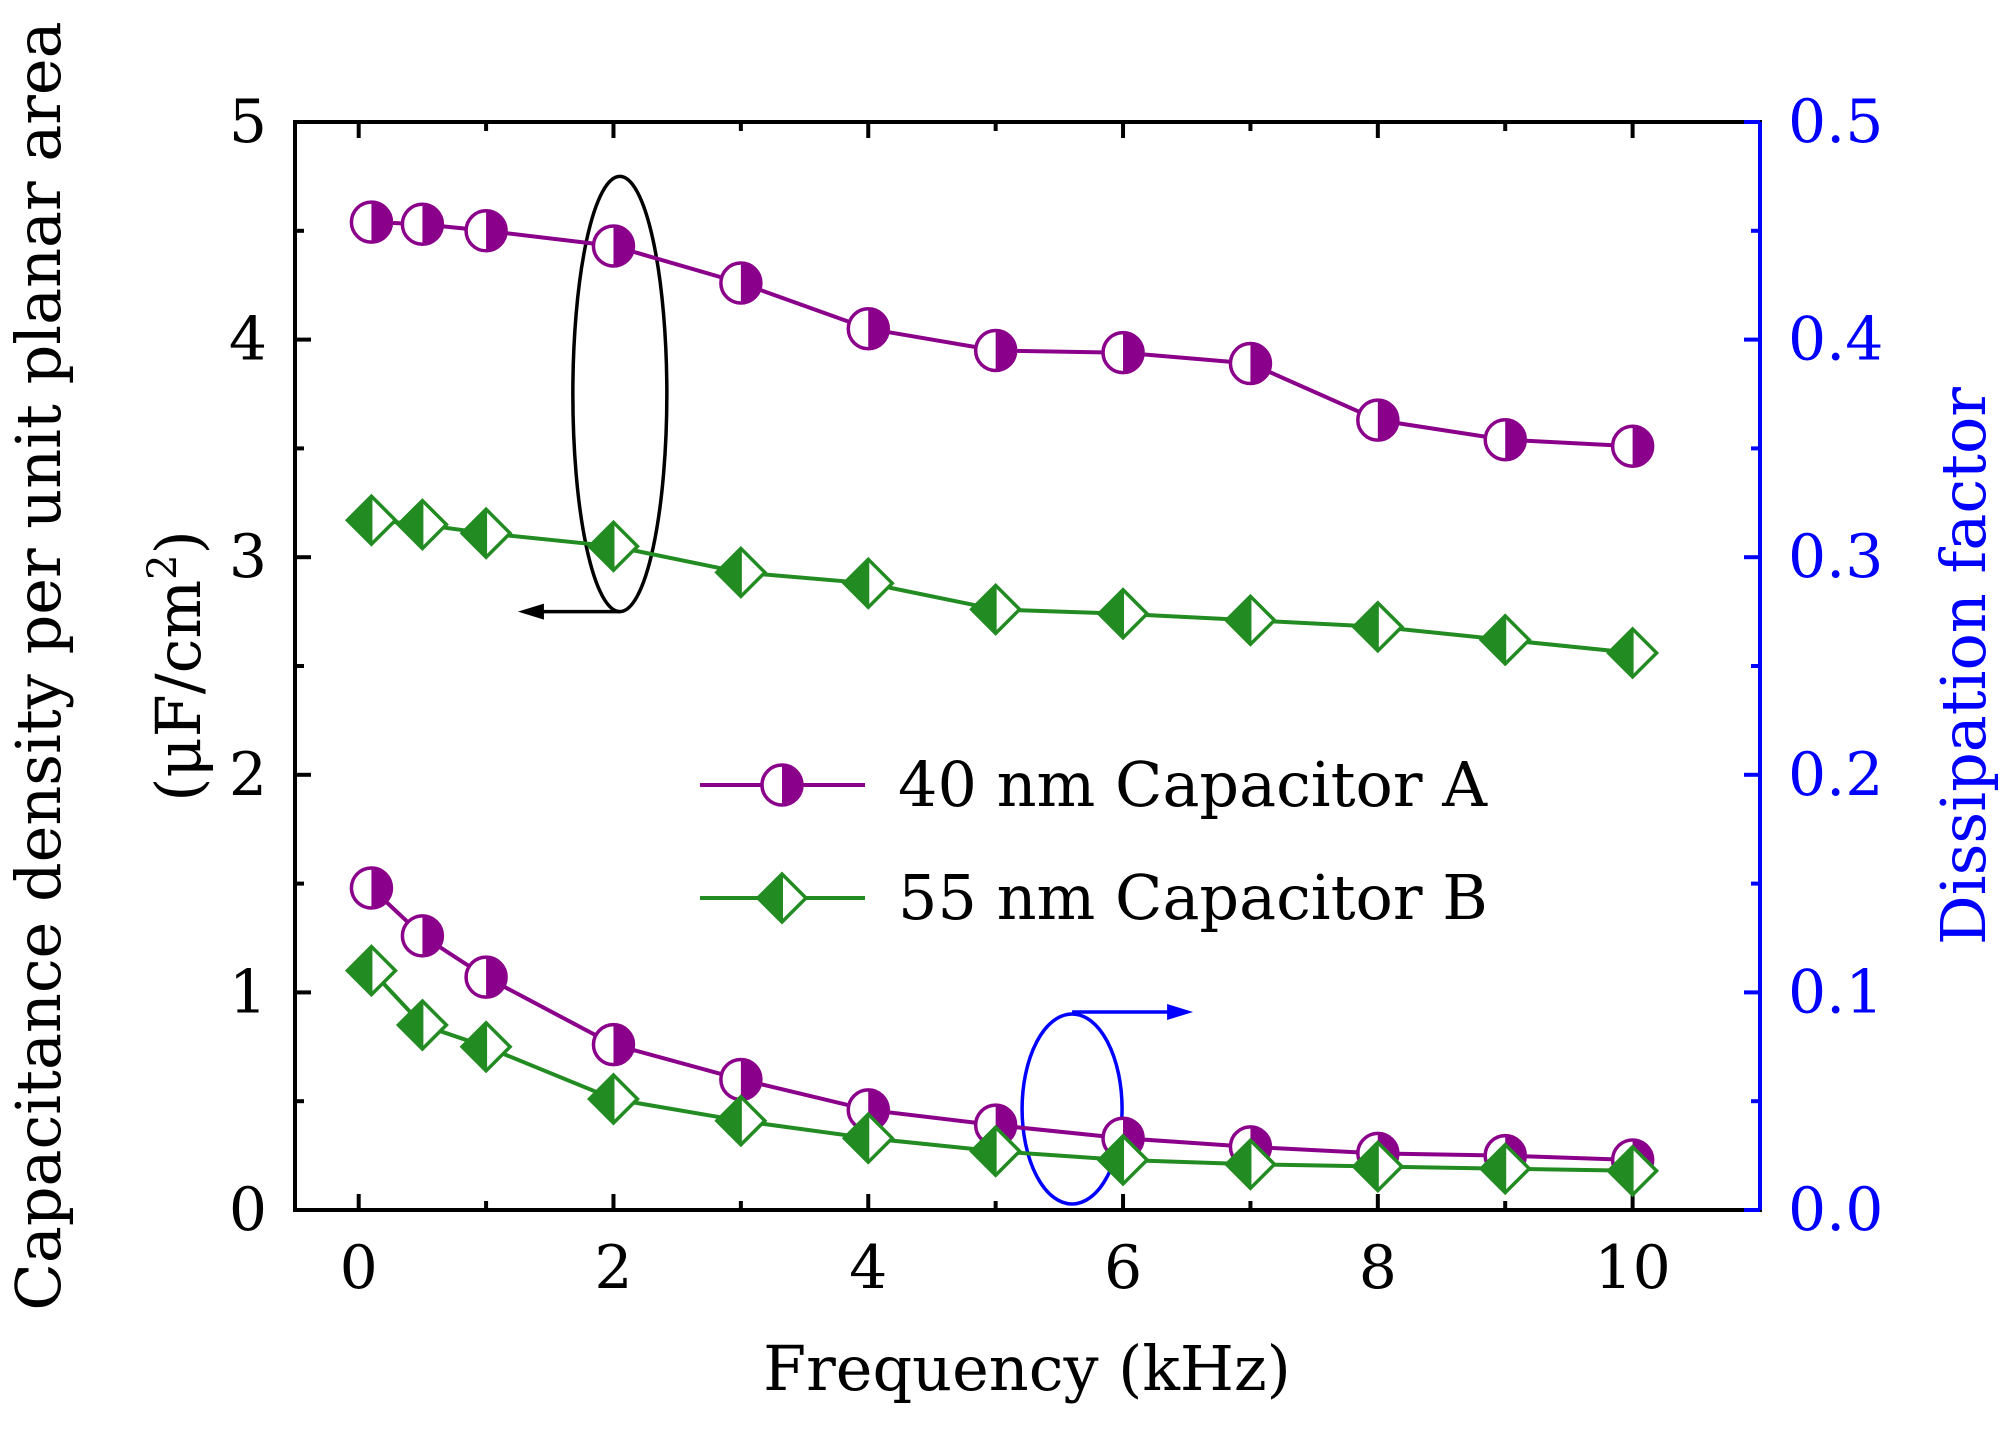 Image resolution: width=2006 pixels, height=1448 pixels. What do you see at coordinates (593, 397) in the screenshot?
I see `left-axis-indicator` at bounding box center [593, 397].